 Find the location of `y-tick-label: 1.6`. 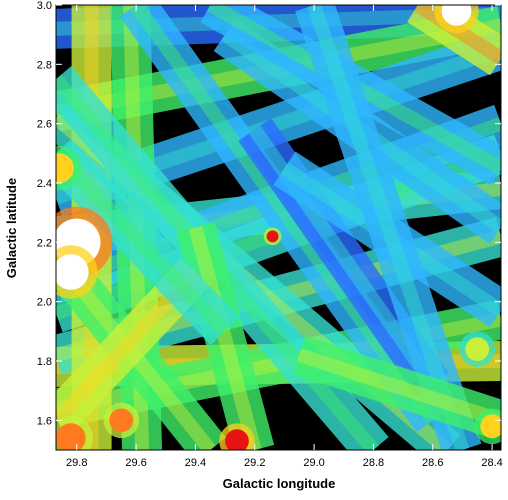

y-tick-label: 1.6 is located at coordinates (44, 421).